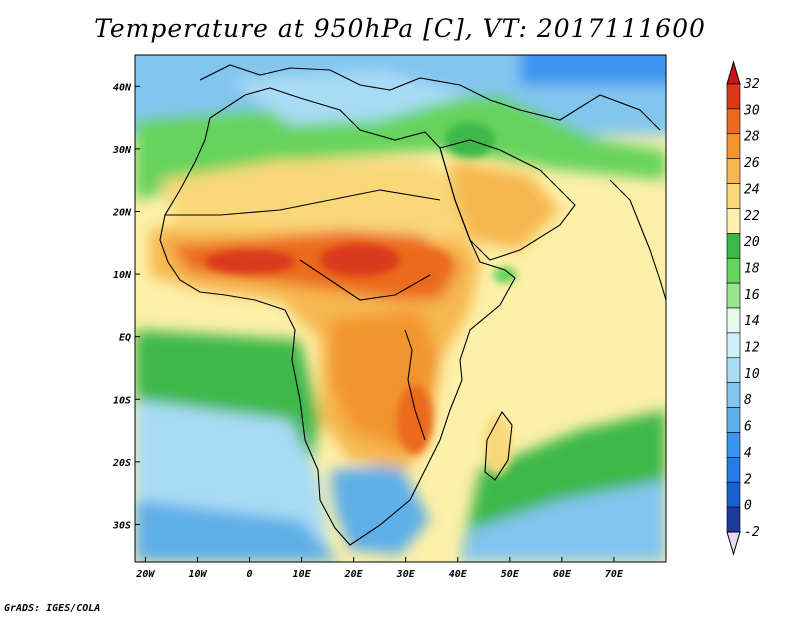 This screenshot has height=618, width=800. What do you see at coordinates (748, 427) in the screenshot?
I see `colorbar-label: 6` at bounding box center [748, 427].